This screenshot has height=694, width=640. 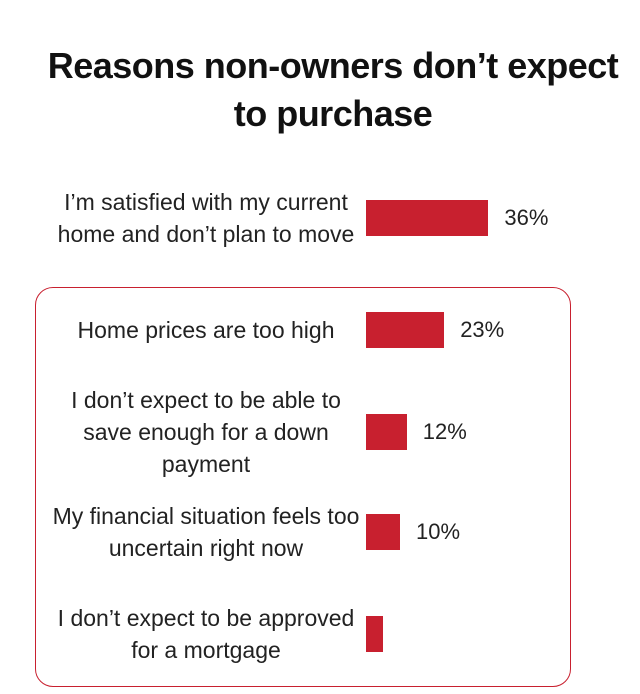 What do you see at coordinates (526, 217) in the screenshot?
I see `value-label: 36%` at bounding box center [526, 217].